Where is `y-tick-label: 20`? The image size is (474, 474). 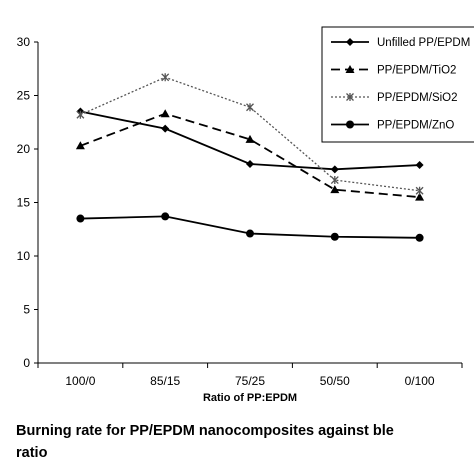
y-tick-label: 20 is located at coordinates (24, 149).